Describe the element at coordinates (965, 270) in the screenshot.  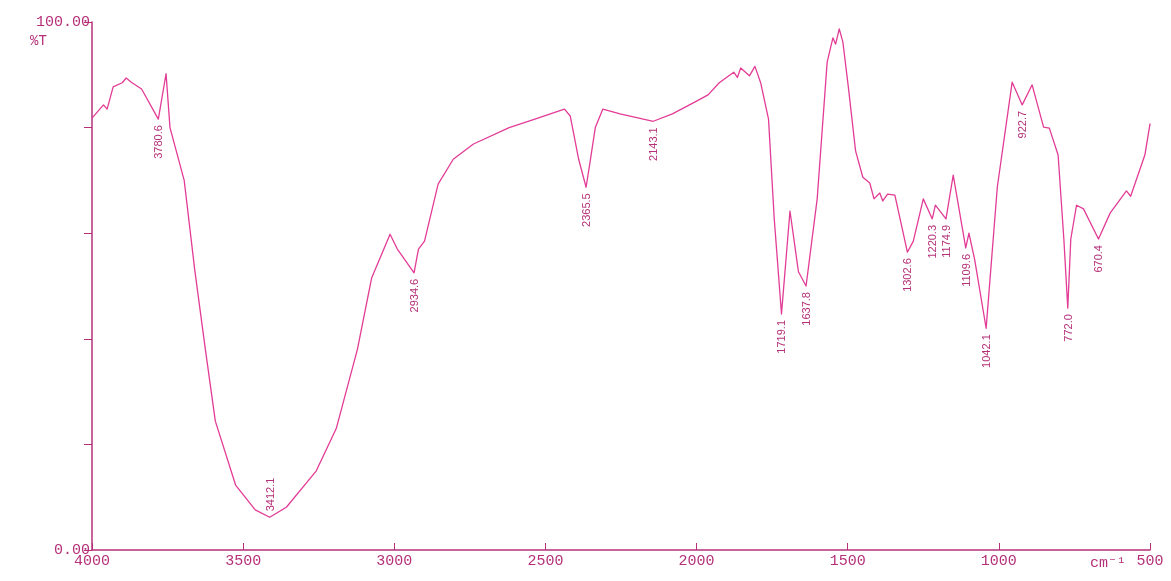
I see `annotation: 1109.6` at that location.